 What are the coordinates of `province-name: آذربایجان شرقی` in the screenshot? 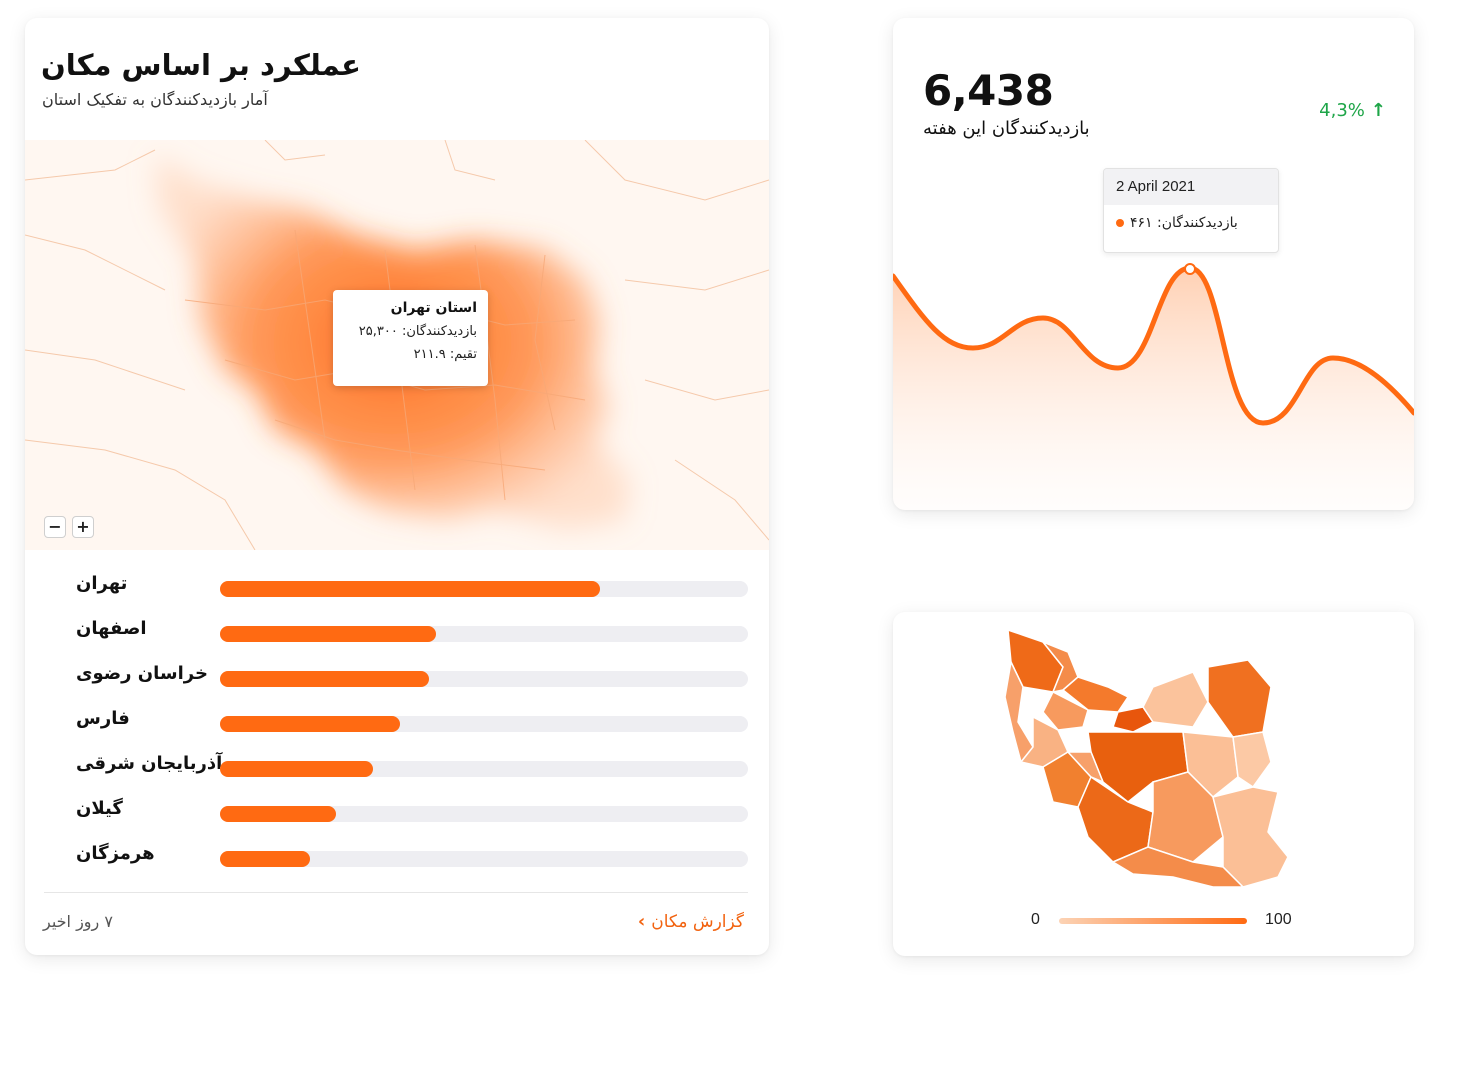 It's located at (149, 763).